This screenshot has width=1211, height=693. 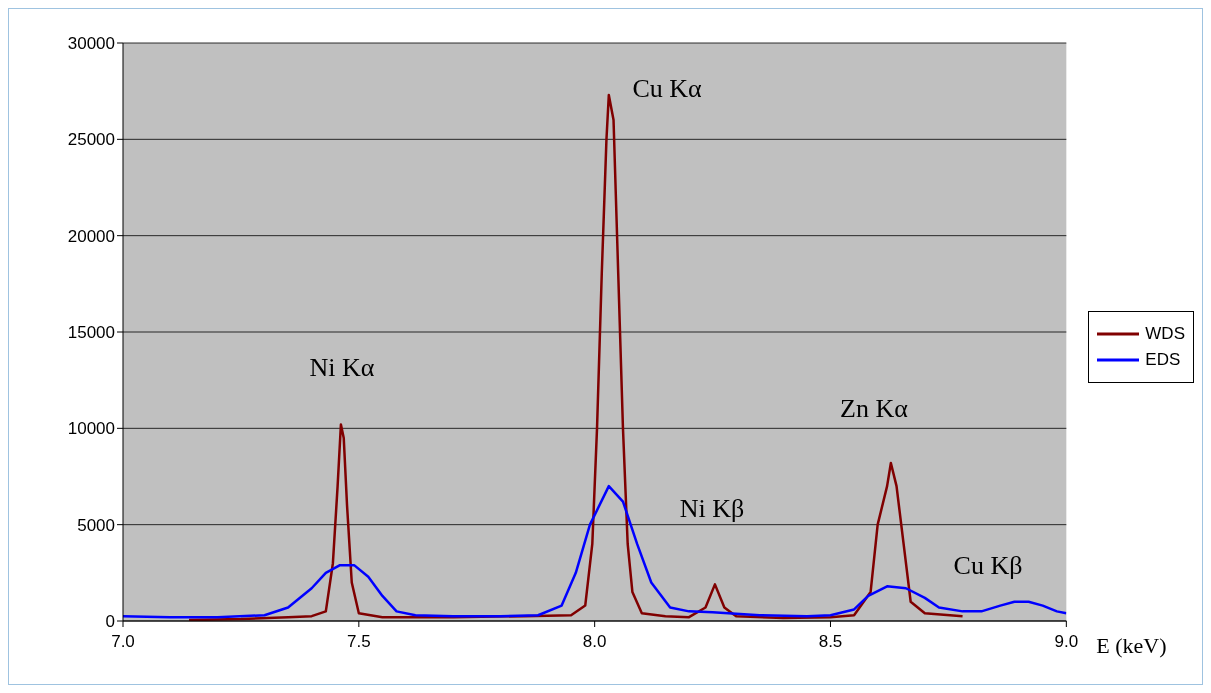 I want to click on x-tick-label: 7.5, so click(x=359, y=642).